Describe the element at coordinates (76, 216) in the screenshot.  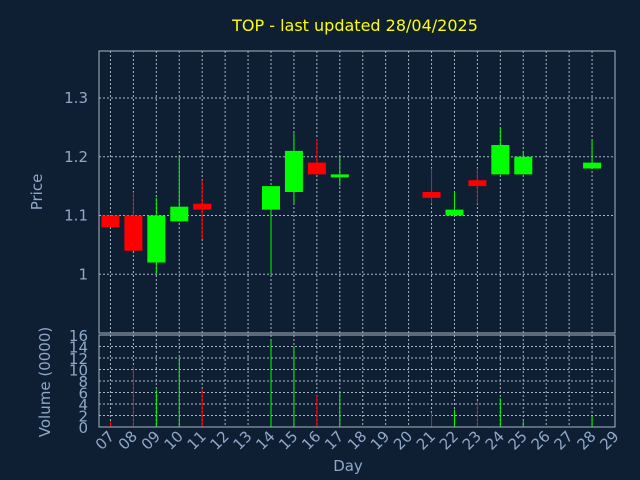
I see `price-tick-label: 1.1` at that location.